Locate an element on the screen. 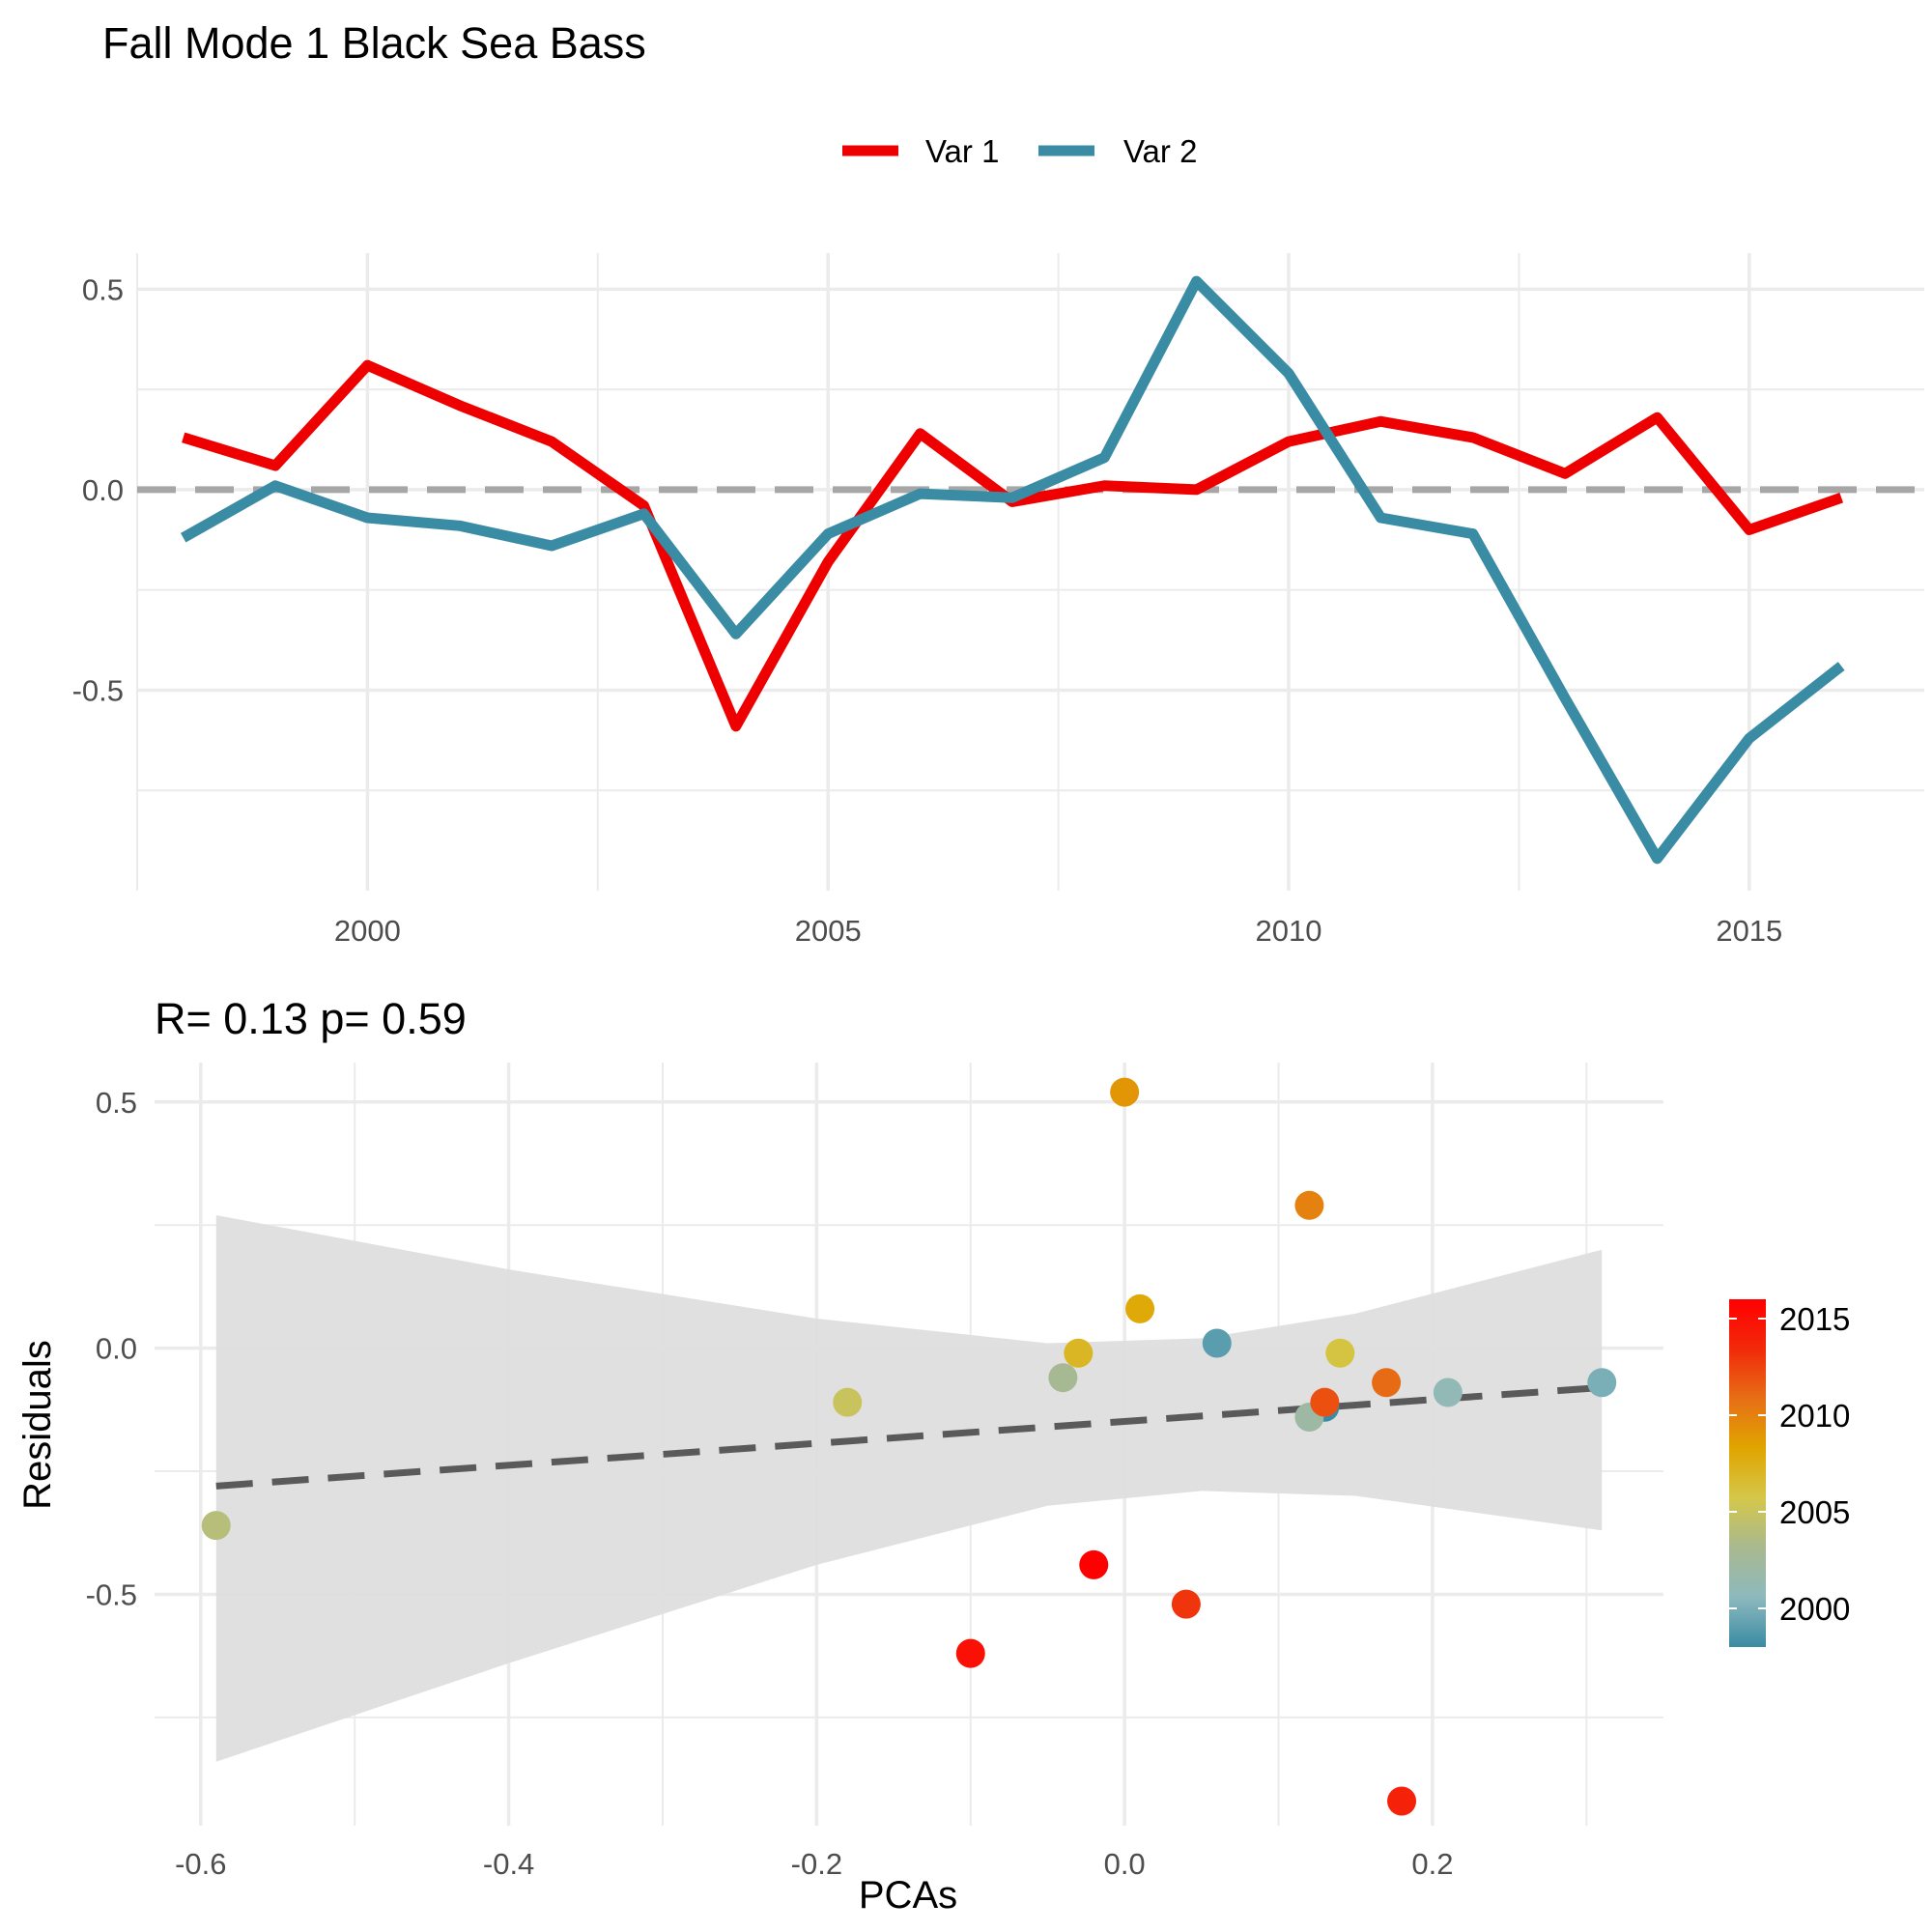 The width and height of the screenshot is (1932, 1932). x-tick-label: -0.4 is located at coordinates (508, 1864).